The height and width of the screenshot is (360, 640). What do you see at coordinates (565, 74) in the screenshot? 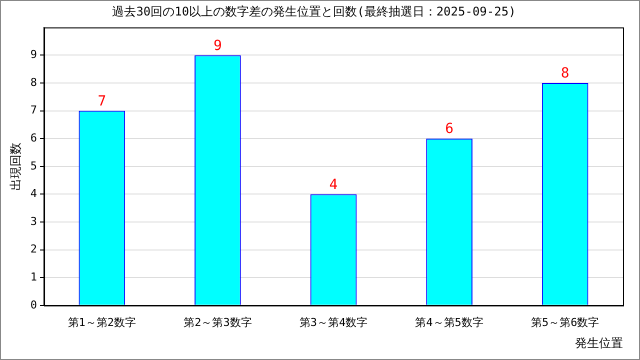
I see `data-label: 8` at bounding box center [565, 74].